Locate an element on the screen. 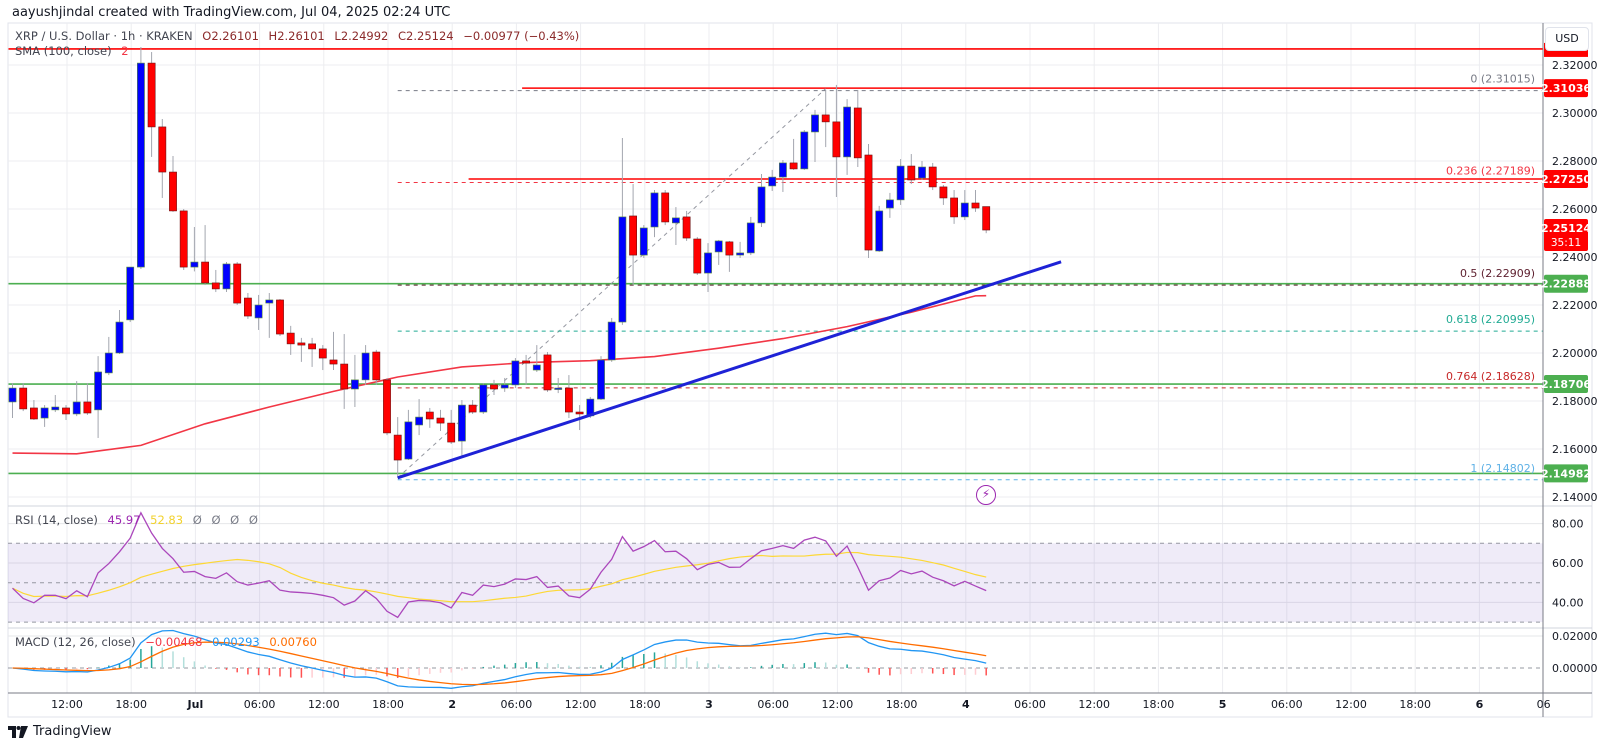  macd-signal-line is located at coordinates (499, 661).